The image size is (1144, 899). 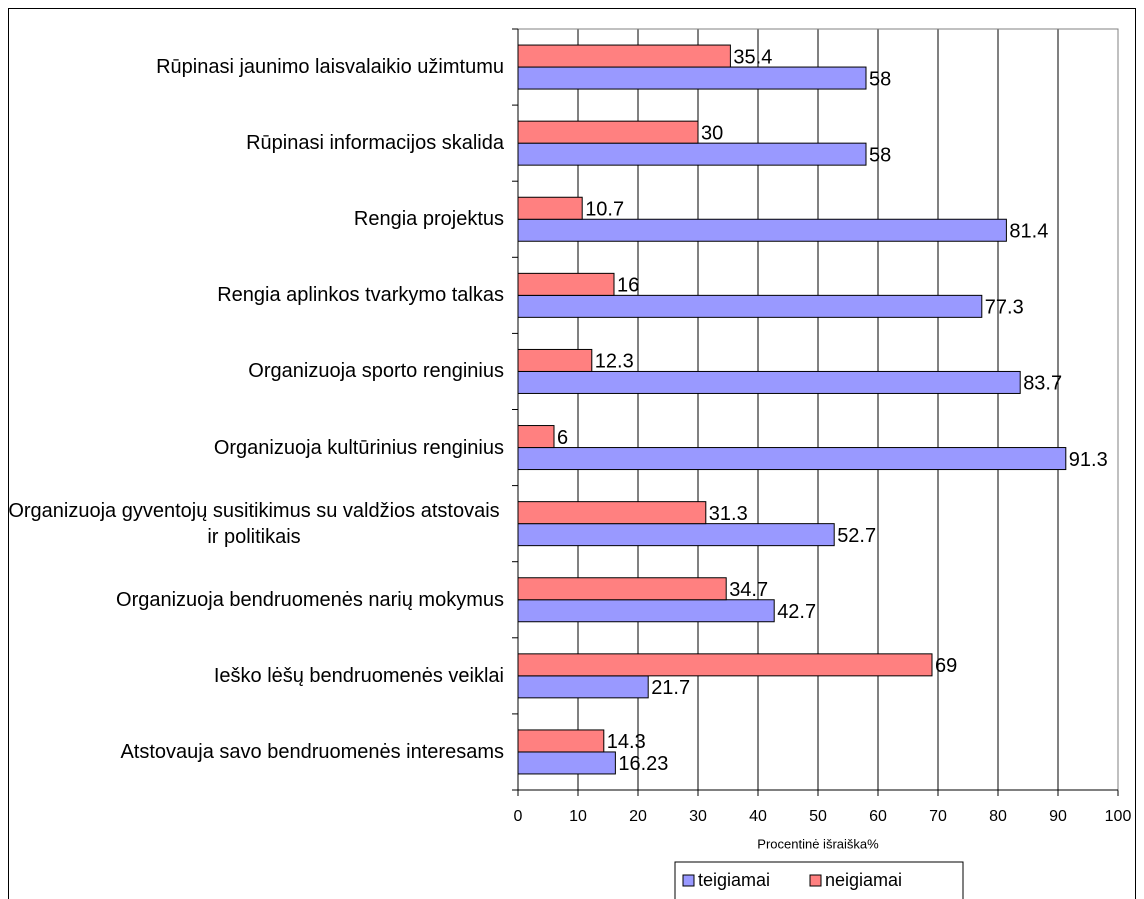 I want to click on category-text: Rengia projektus, so click(x=428, y=219).